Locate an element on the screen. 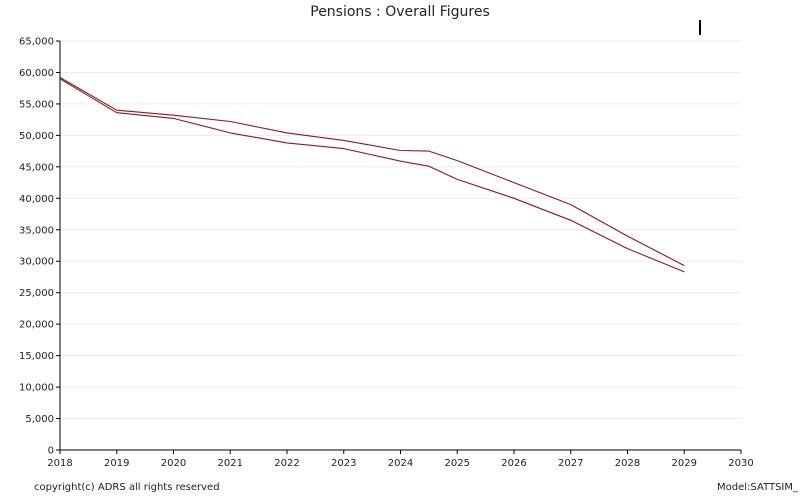 The height and width of the screenshot is (500, 800). x-tick-label: 2029 is located at coordinates (684, 463).